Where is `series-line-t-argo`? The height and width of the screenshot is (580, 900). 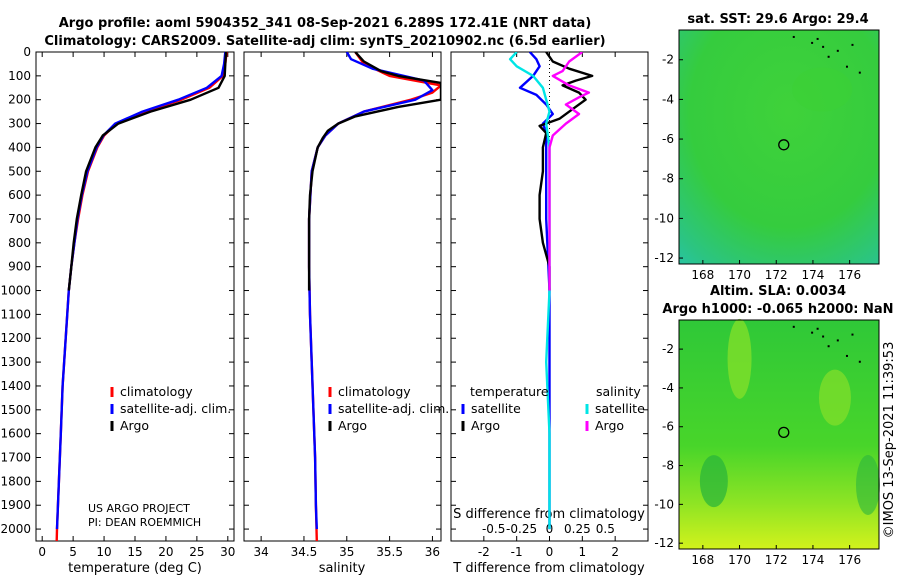 series-line-t-argo is located at coordinates (566, 171).